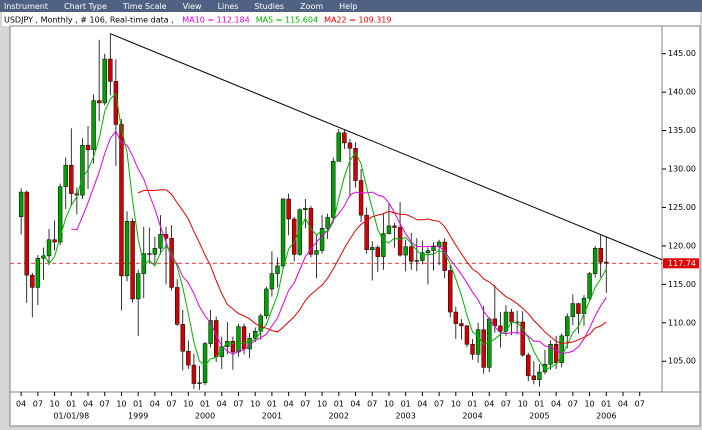 This screenshot has width=702, height=430. I want to click on y-tick-label: 110.00, so click(682, 322).